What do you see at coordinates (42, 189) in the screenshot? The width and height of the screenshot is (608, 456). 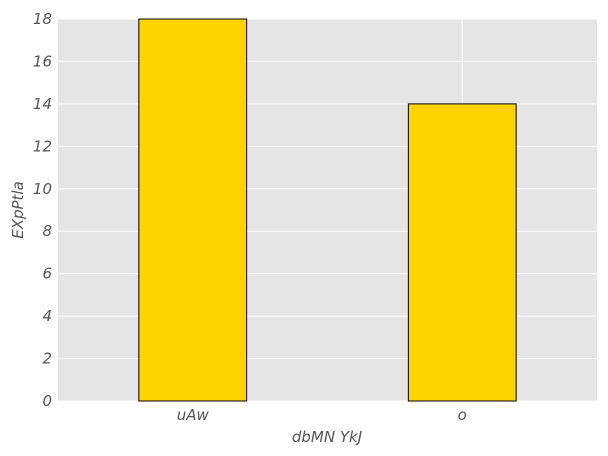 I see `y-tick-label: 10` at bounding box center [42, 189].